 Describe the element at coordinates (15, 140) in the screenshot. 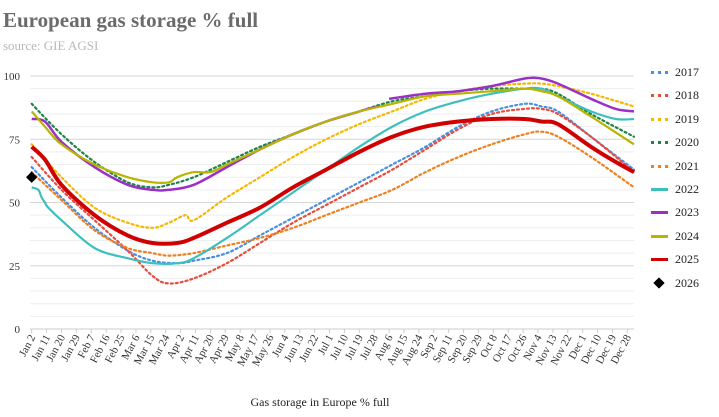

I see `y-tick-label: 75` at that location.